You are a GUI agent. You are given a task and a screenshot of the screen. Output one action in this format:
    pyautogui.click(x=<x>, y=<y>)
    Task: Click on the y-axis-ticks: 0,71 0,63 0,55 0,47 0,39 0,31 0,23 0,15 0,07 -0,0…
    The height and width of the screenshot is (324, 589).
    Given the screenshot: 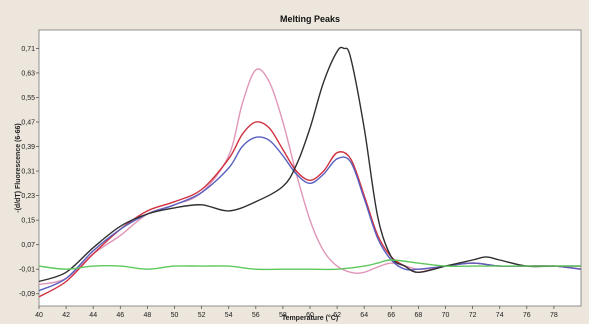 What is the action you would take?
    pyautogui.click(x=29, y=172)
    